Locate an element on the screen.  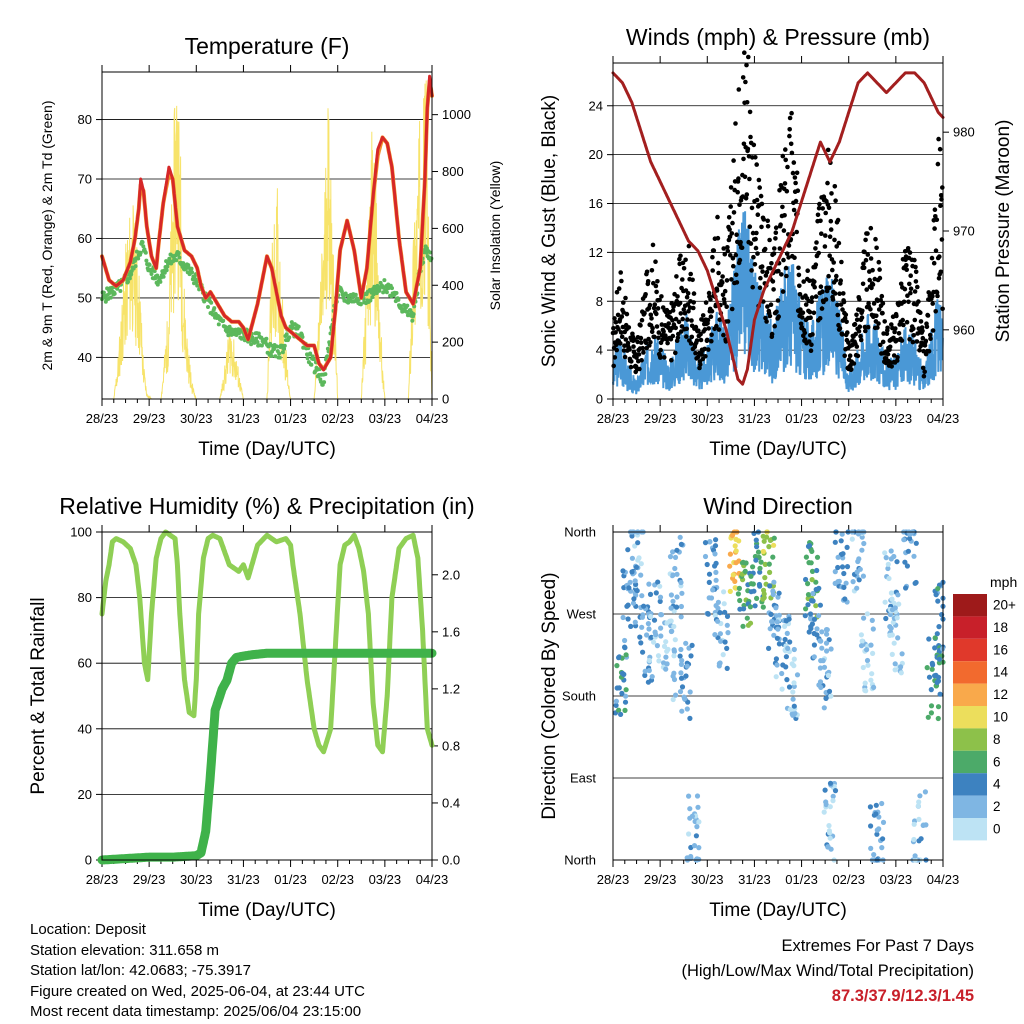
colorbar-swatch is located at coordinates (970, 717).